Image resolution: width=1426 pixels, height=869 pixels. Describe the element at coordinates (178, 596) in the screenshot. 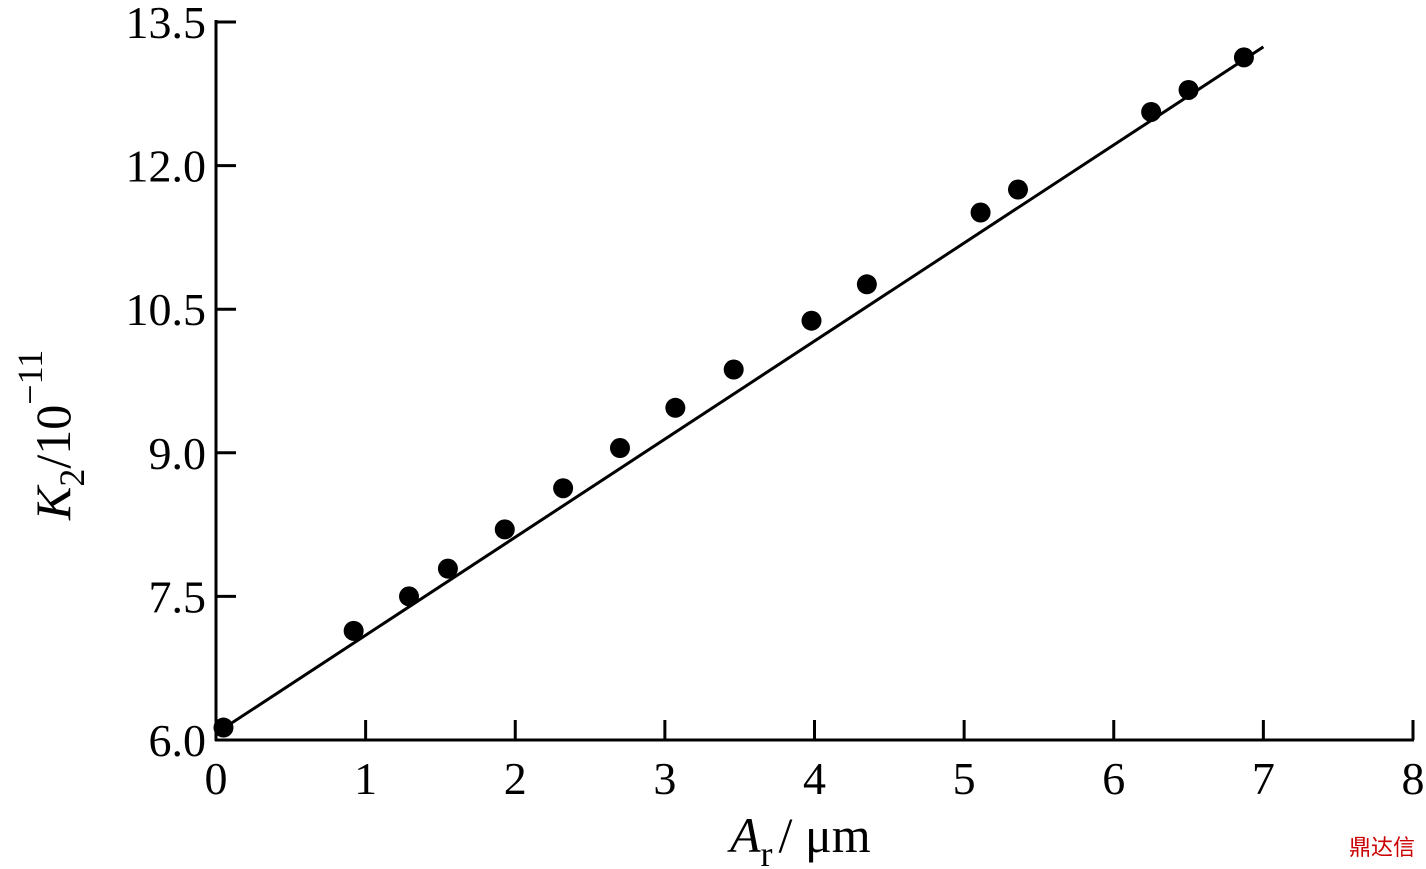

I see `y-tick-label: 7.5` at that location.